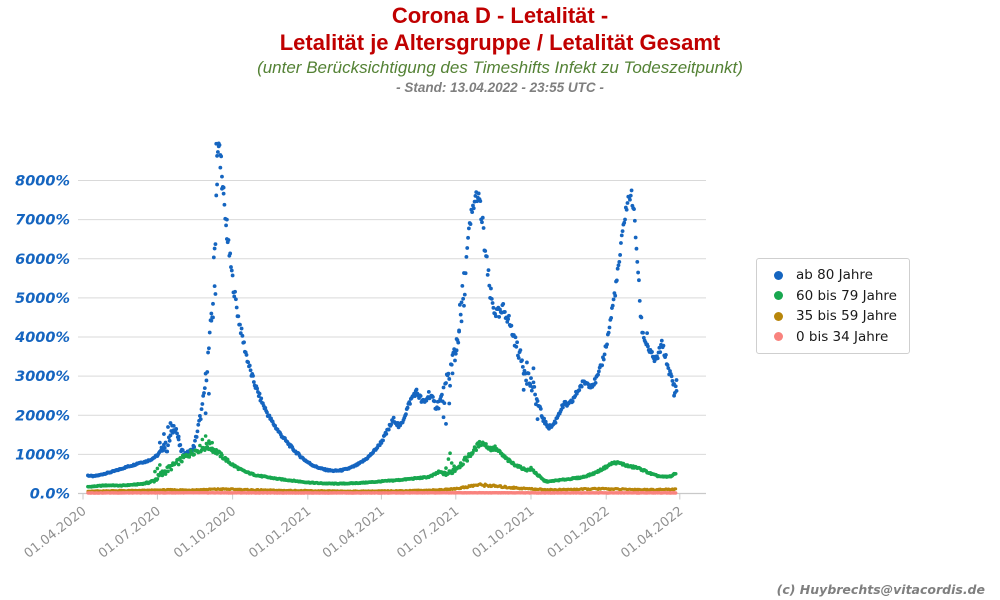 This screenshot has width=1000, height=600. Describe the element at coordinates (42, 182) in the screenshot. I see `y-tick-label: 8000%` at that location.